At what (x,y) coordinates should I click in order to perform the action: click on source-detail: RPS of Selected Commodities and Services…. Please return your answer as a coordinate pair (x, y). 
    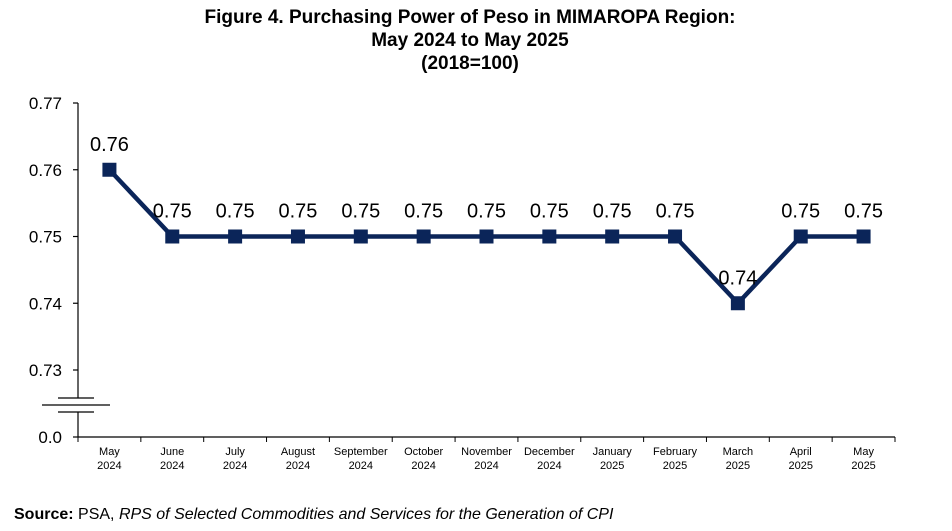
    Looking at the image, I should click on (366, 514).